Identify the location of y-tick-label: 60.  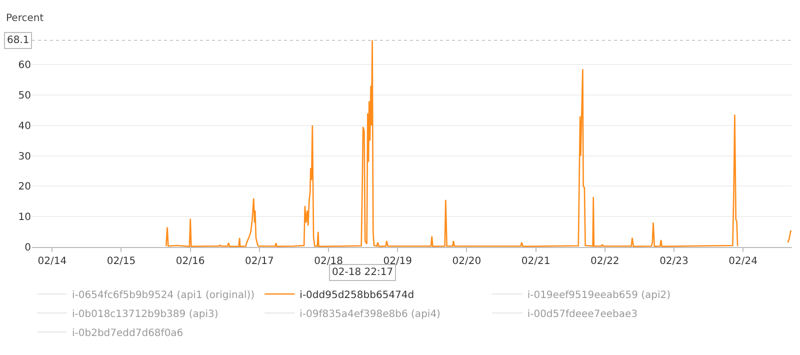
(24, 66).